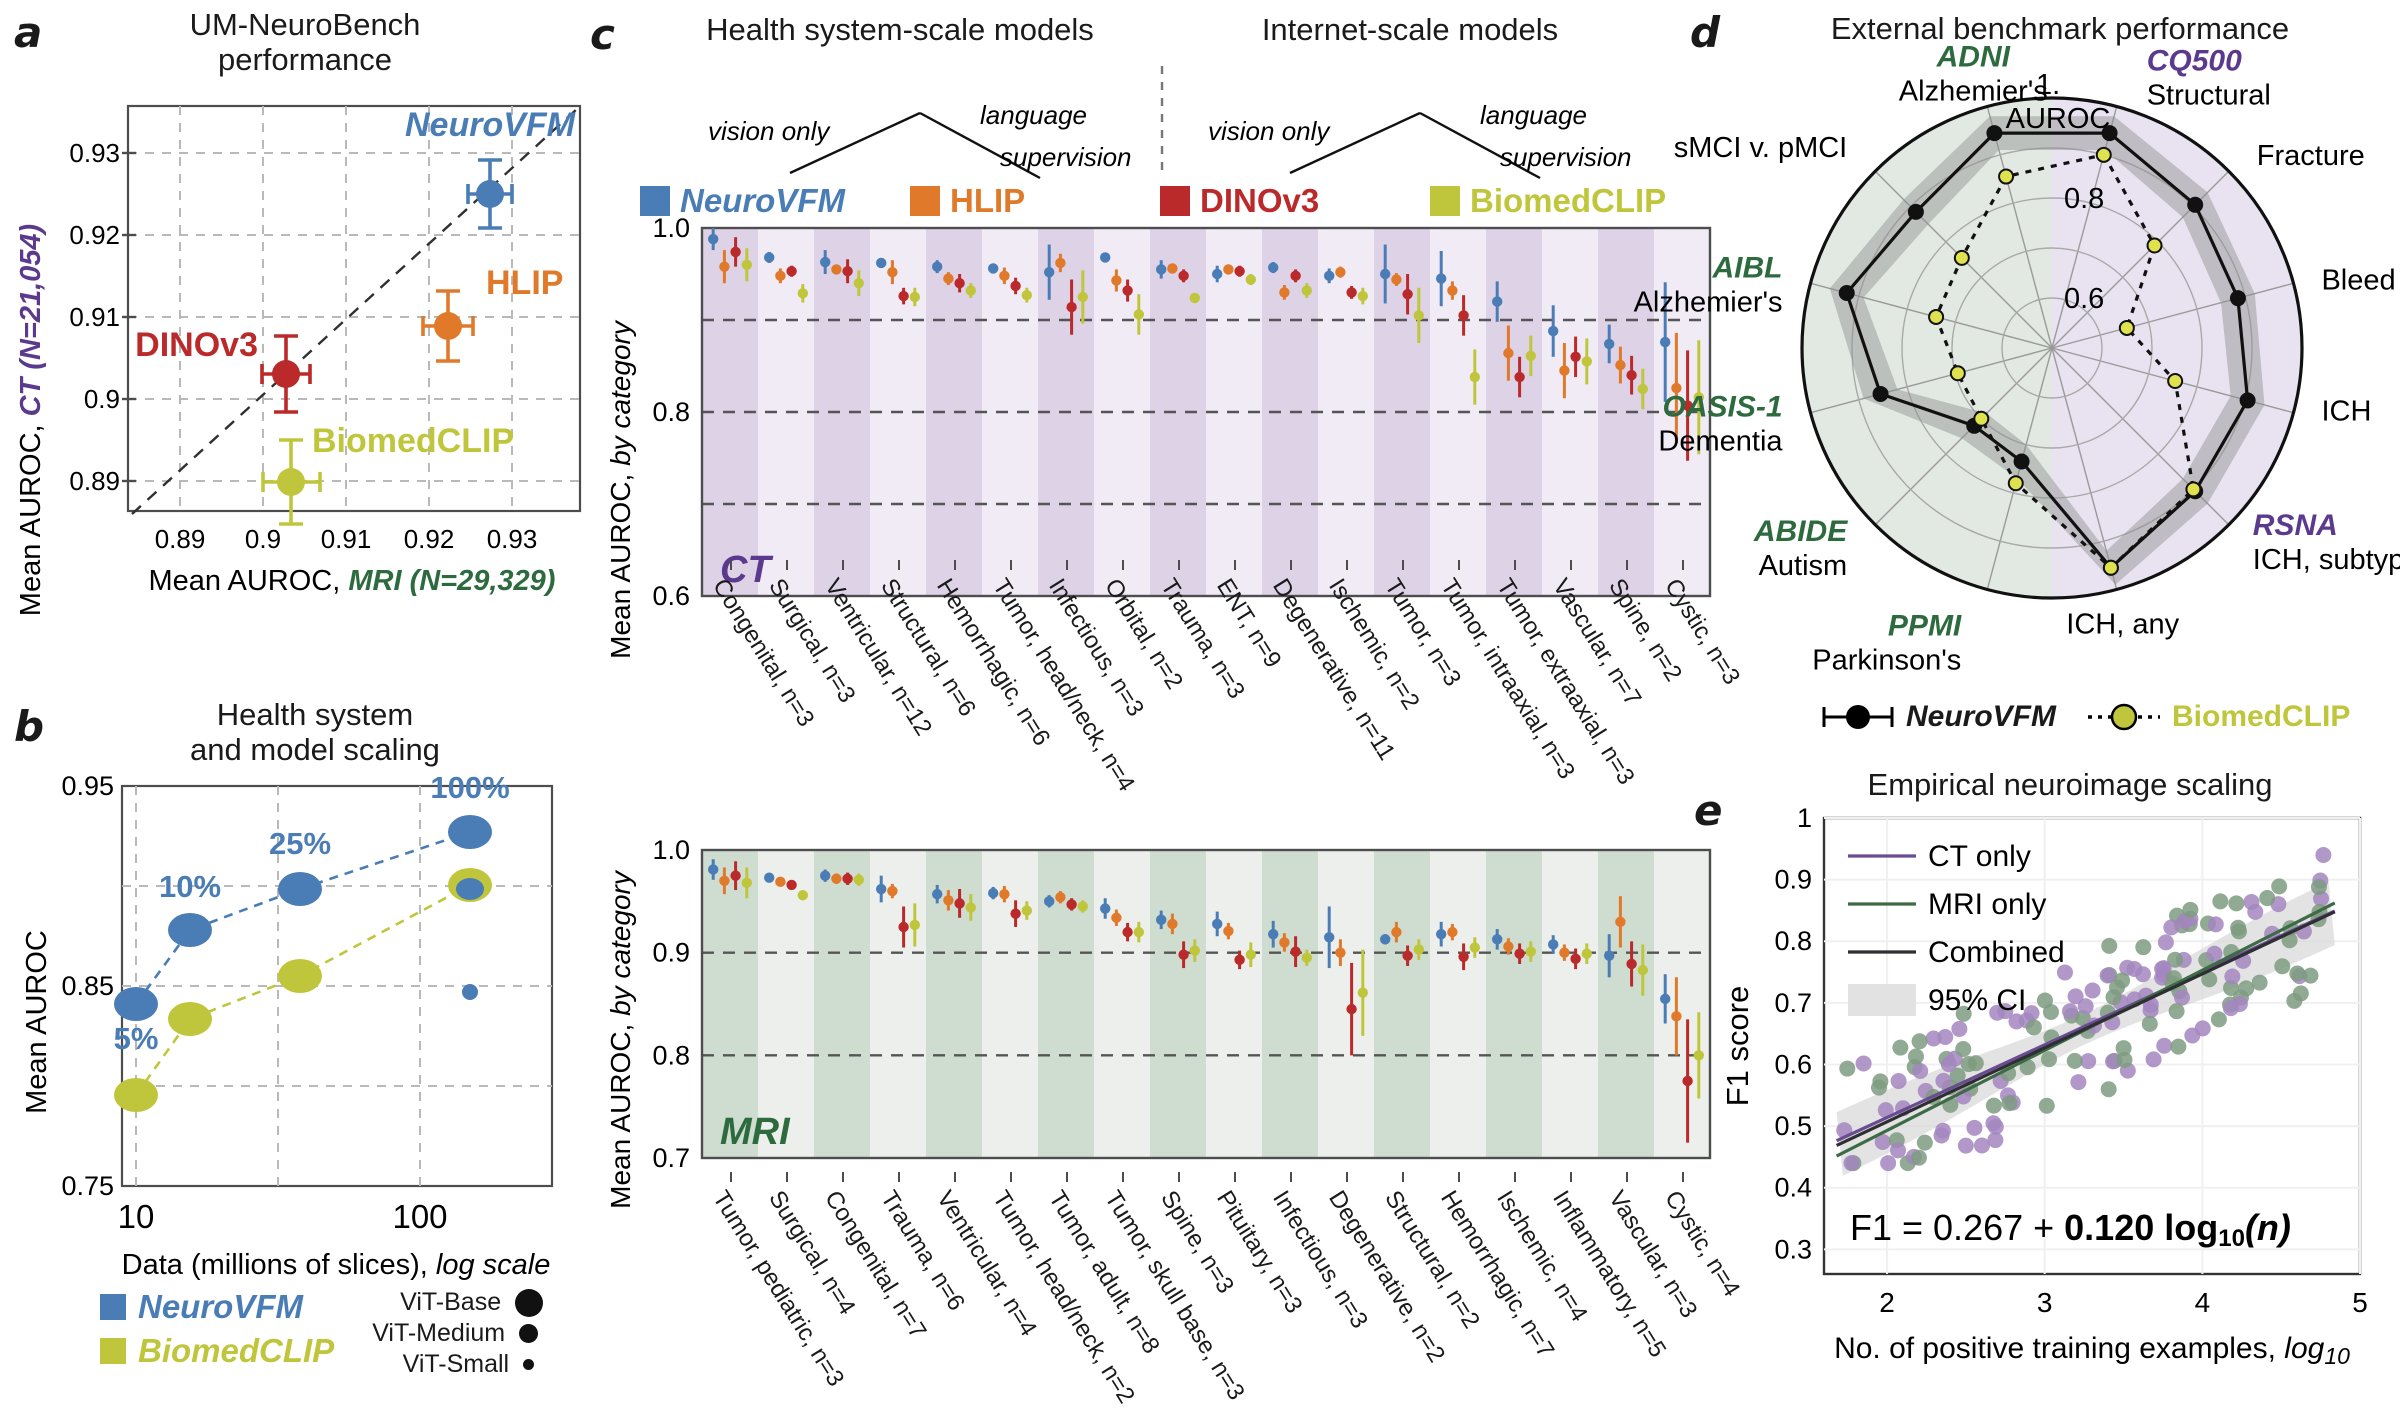 The width and height of the screenshot is (2400, 1424). Describe the element at coordinates (2218, 717) in the screenshot. I see `legend-item-d-biomedclip: BiomedCLIP` at that location.